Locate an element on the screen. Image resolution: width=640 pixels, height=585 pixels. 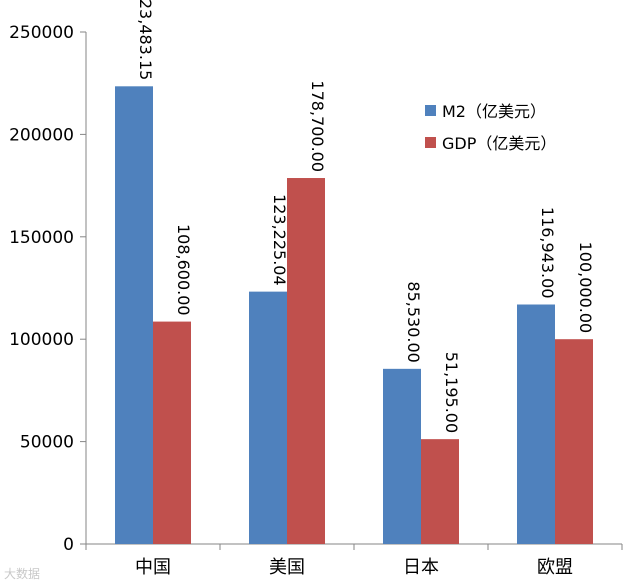
x-axis: 中国 美国 日本 欧盟 is located at coordinates (354, 561).